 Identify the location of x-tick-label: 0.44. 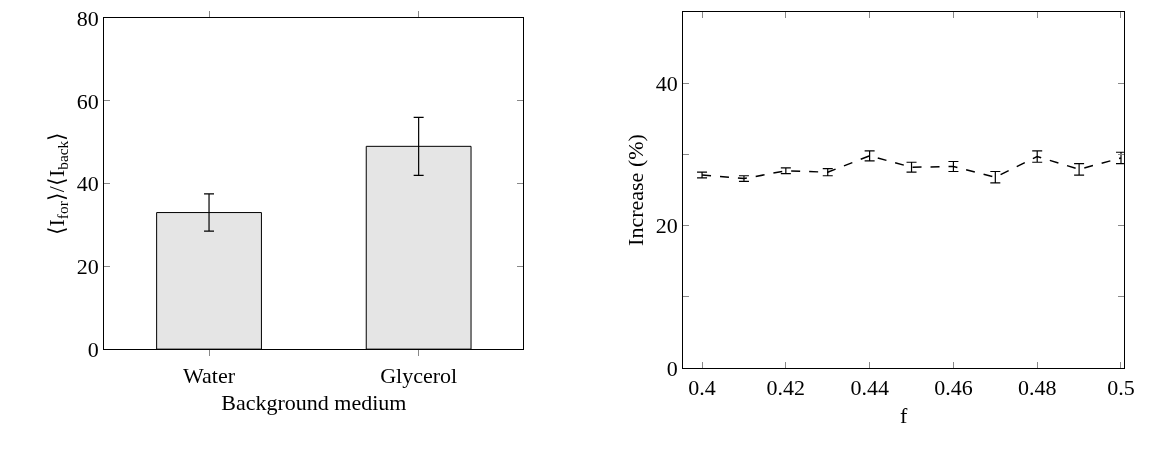
(869, 388).